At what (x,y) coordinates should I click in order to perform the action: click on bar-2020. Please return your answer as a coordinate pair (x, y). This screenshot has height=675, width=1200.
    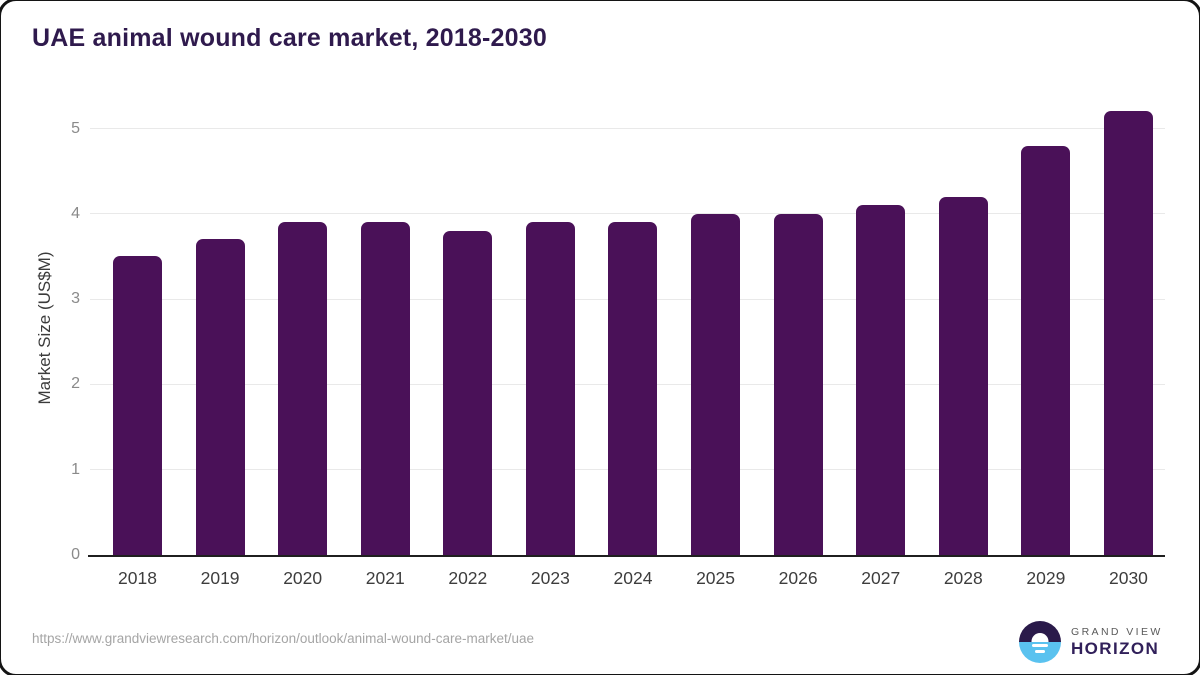
    Looking at the image, I should click on (303, 388).